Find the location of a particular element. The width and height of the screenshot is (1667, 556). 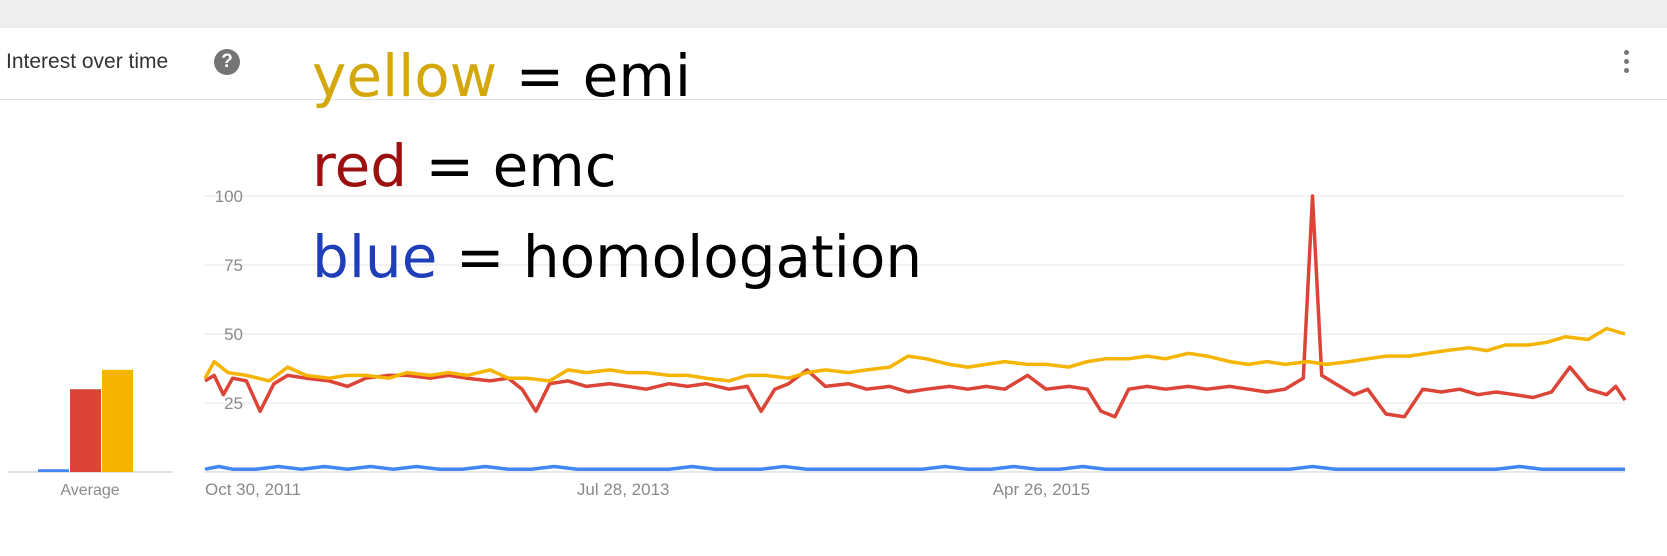

average-bar-emi is located at coordinates (117, 420).